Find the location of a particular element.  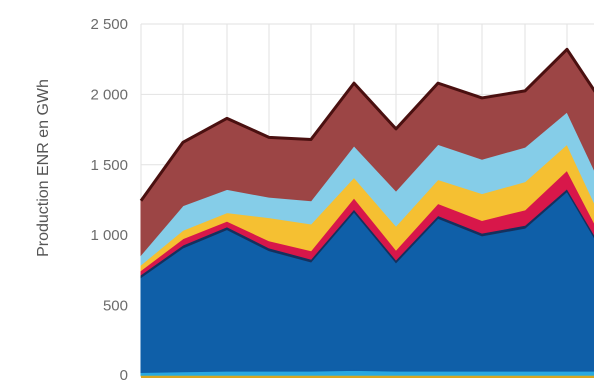

y-tick-label-3: 1 500 is located at coordinates (109, 165).